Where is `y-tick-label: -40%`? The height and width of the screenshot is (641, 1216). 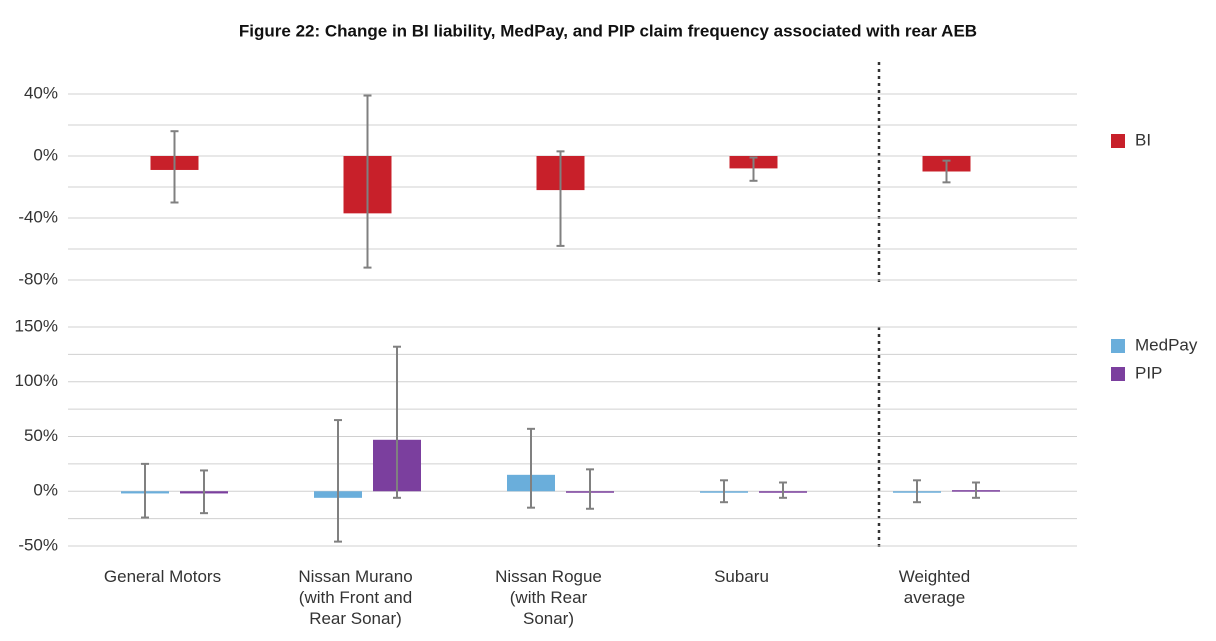
y-tick-label: -40% is located at coordinates (38, 216).